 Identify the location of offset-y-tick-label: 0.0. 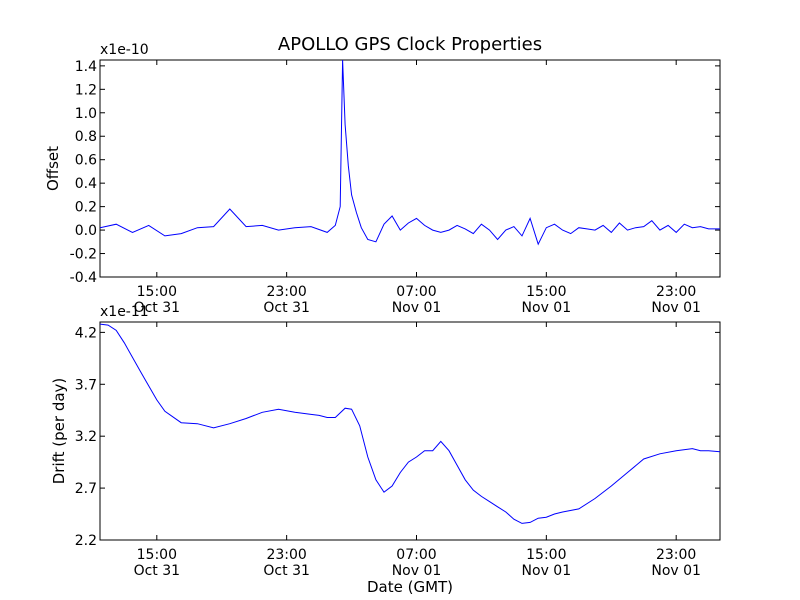
(86, 231).